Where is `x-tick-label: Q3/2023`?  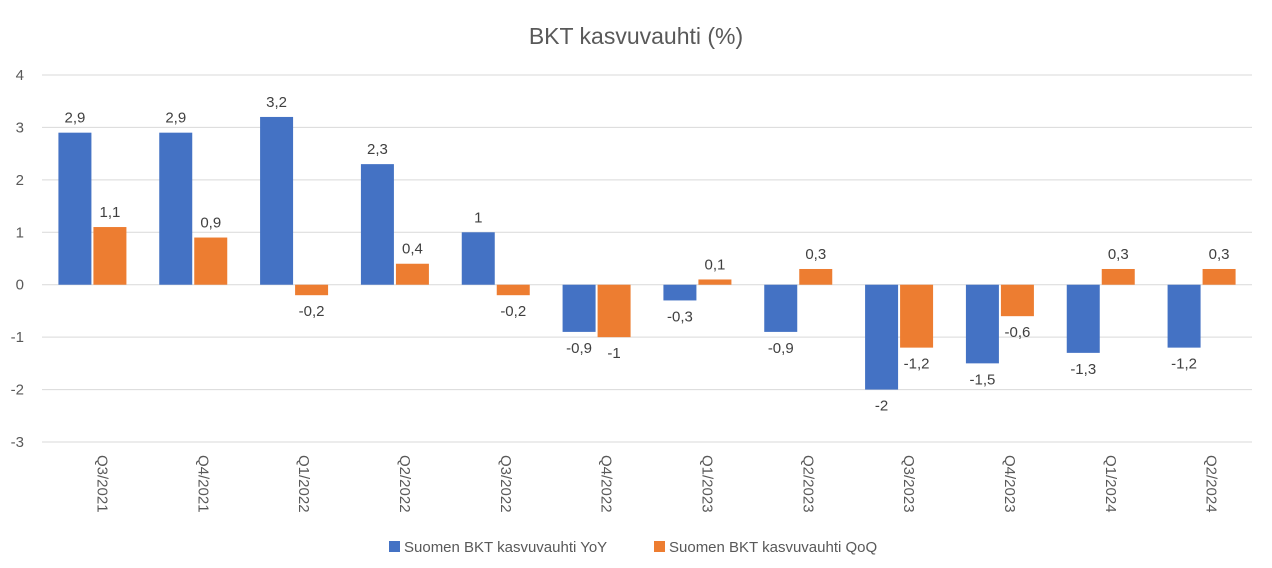
x-tick-label: Q3/2023 is located at coordinates (908, 484).